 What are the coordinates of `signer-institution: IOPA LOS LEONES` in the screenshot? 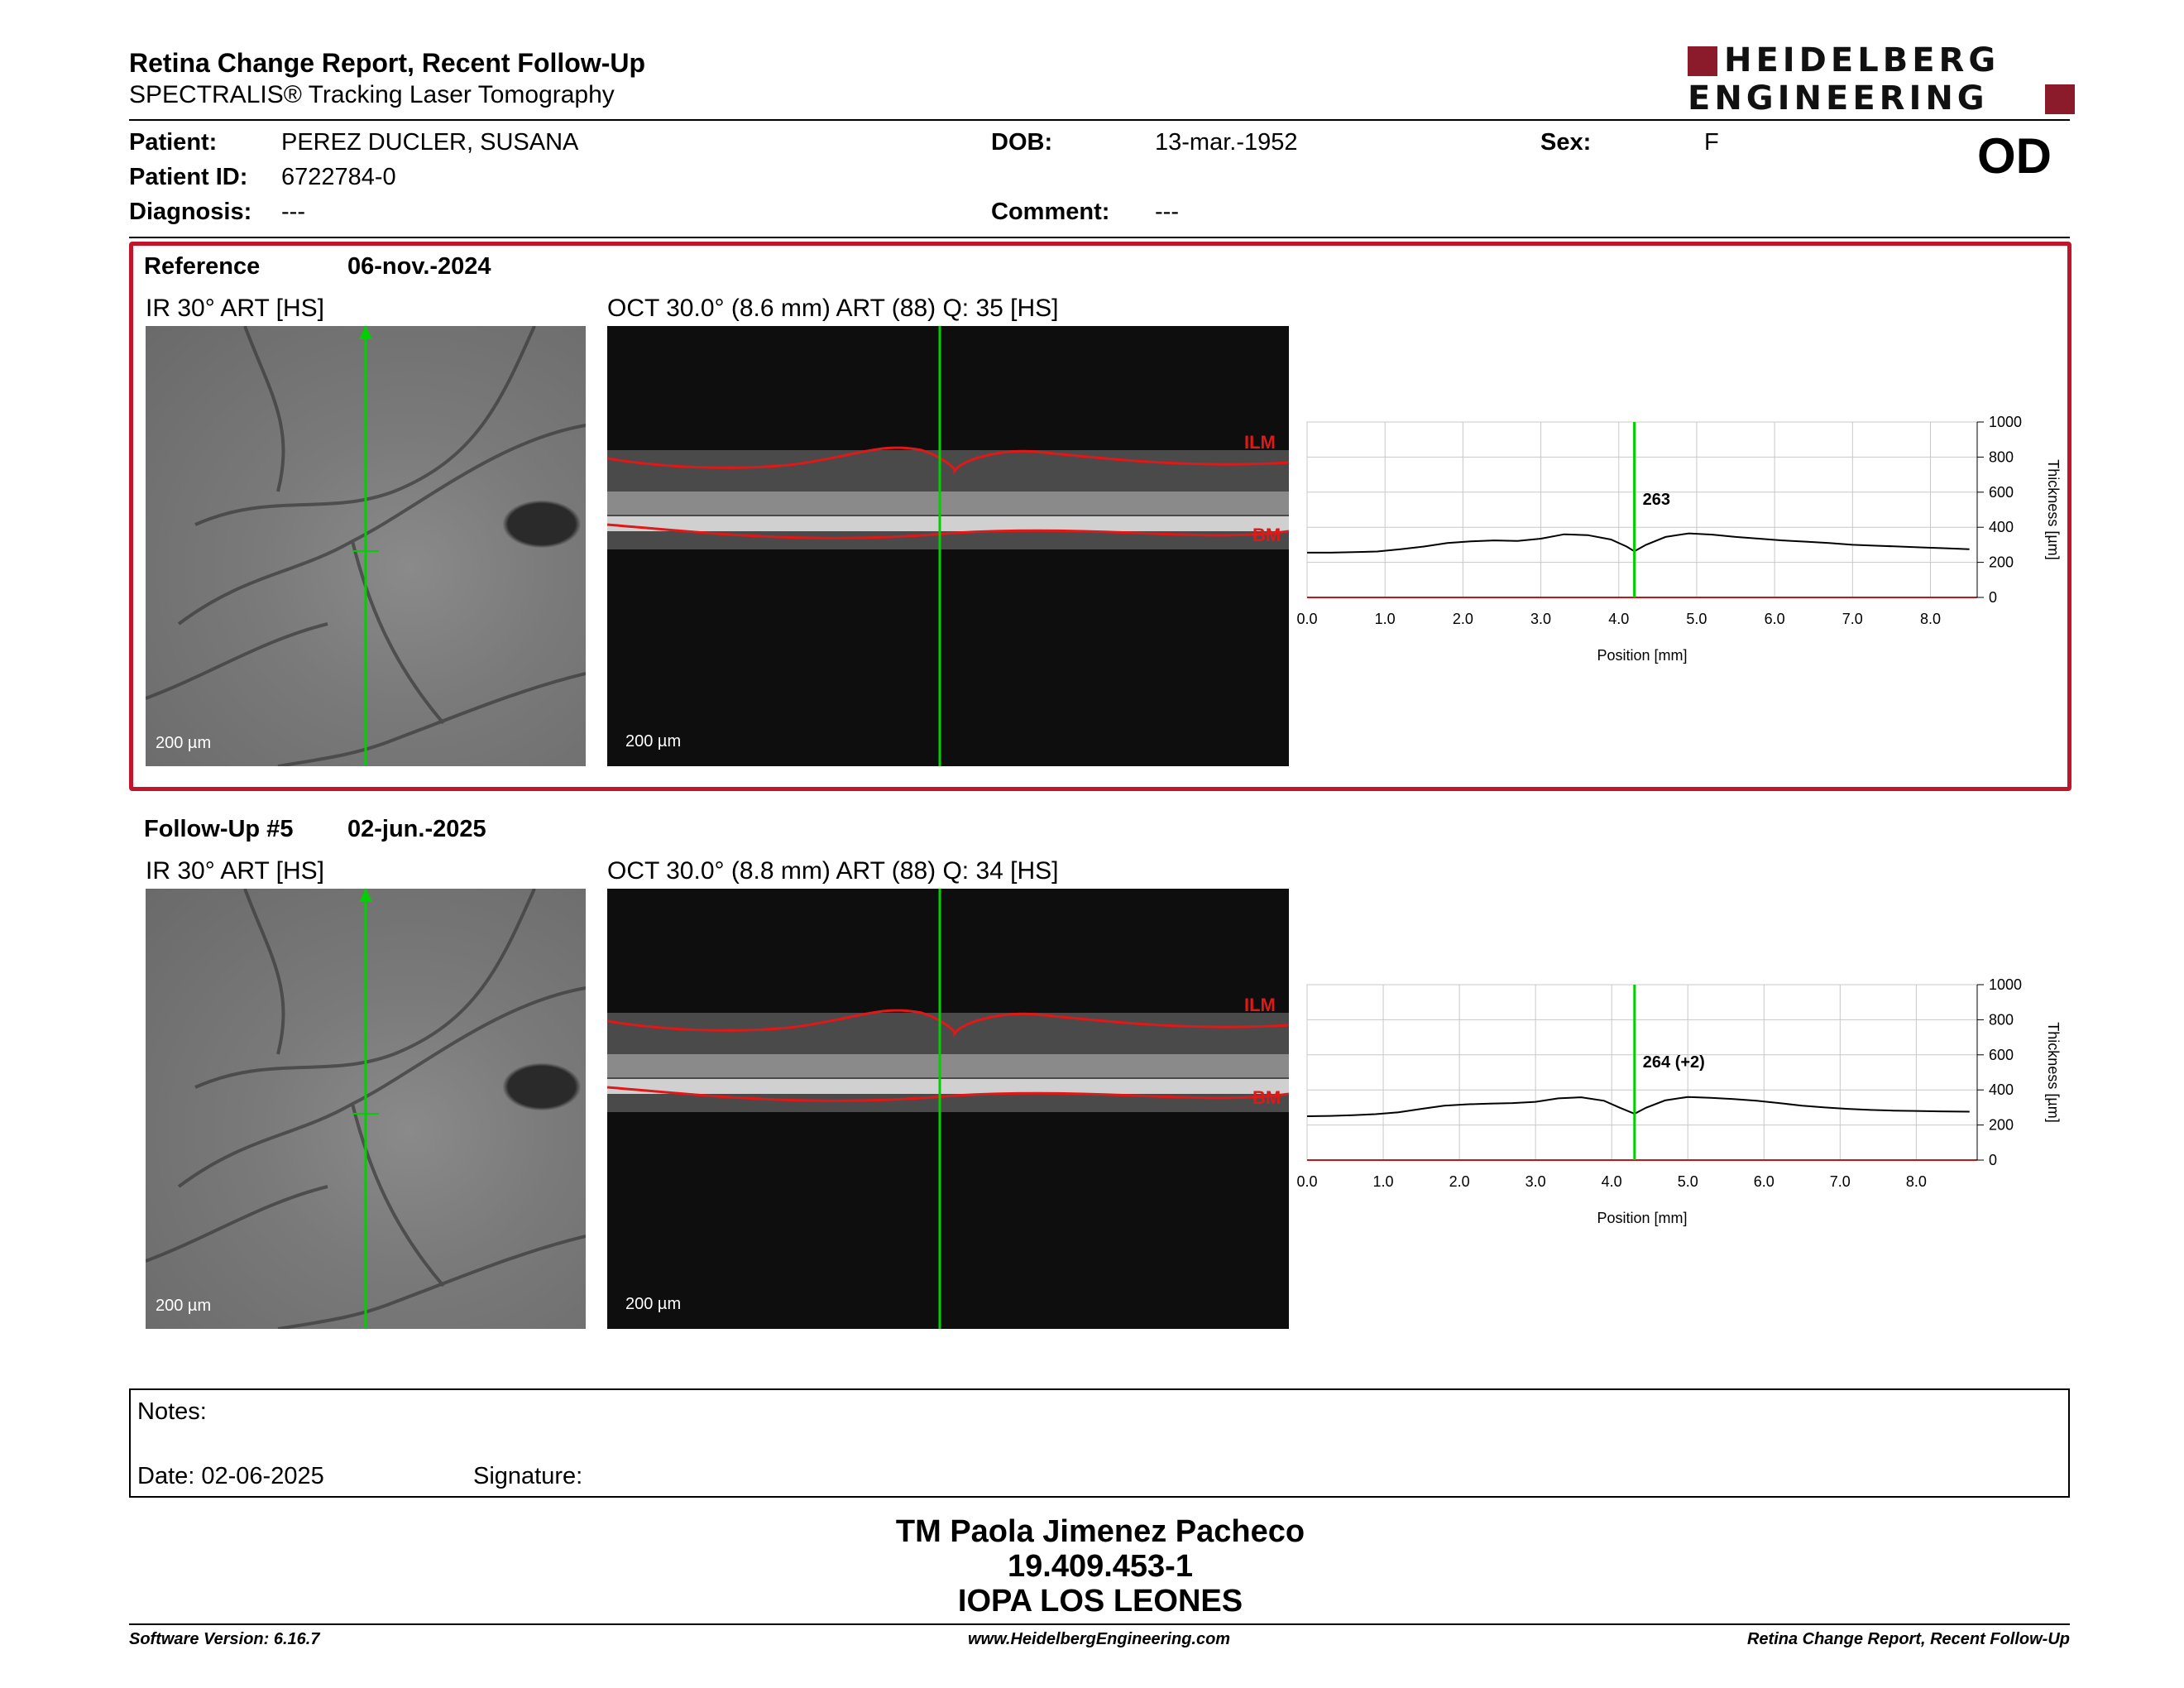 It's located at (1100, 1601).